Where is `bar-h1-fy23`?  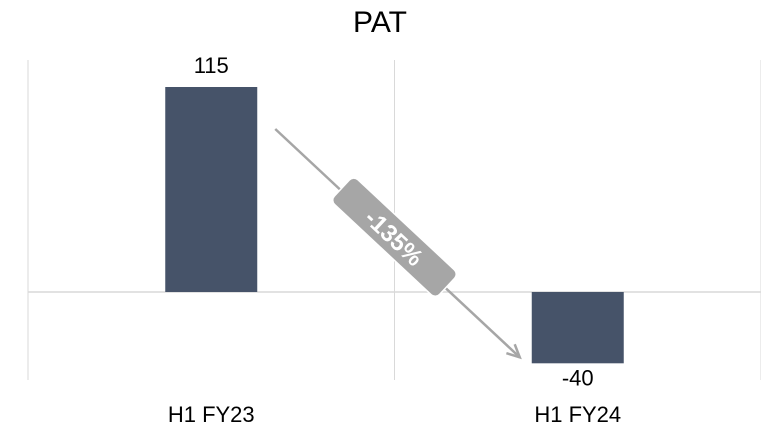 bar-h1-fy23 is located at coordinates (211, 189).